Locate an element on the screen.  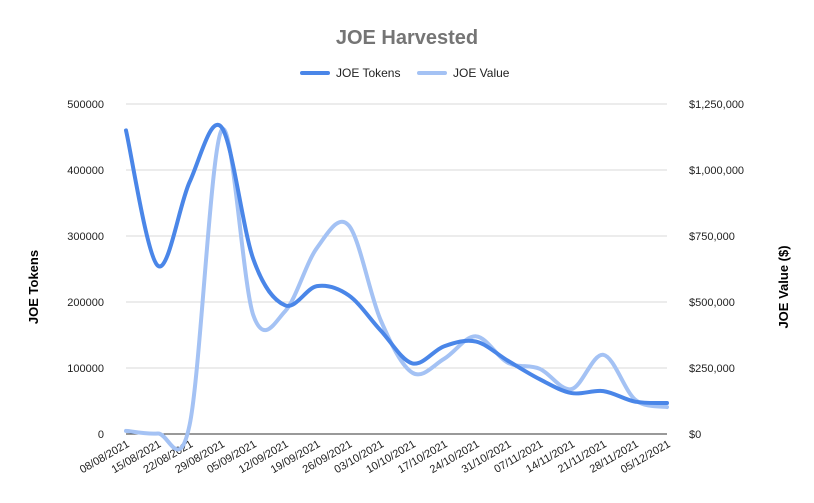
legend-label-joe-value: JOE Value is located at coordinates (481, 73).